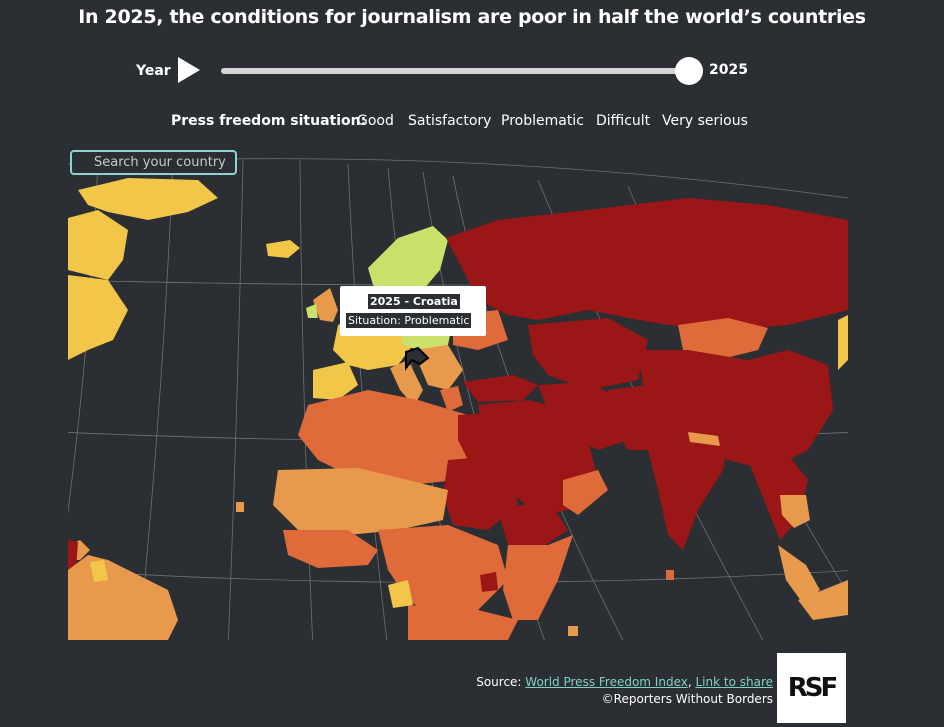 This screenshot has width=944, height=727. Describe the element at coordinates (153, 162) in the screenshot. I see `search-input` at that location.